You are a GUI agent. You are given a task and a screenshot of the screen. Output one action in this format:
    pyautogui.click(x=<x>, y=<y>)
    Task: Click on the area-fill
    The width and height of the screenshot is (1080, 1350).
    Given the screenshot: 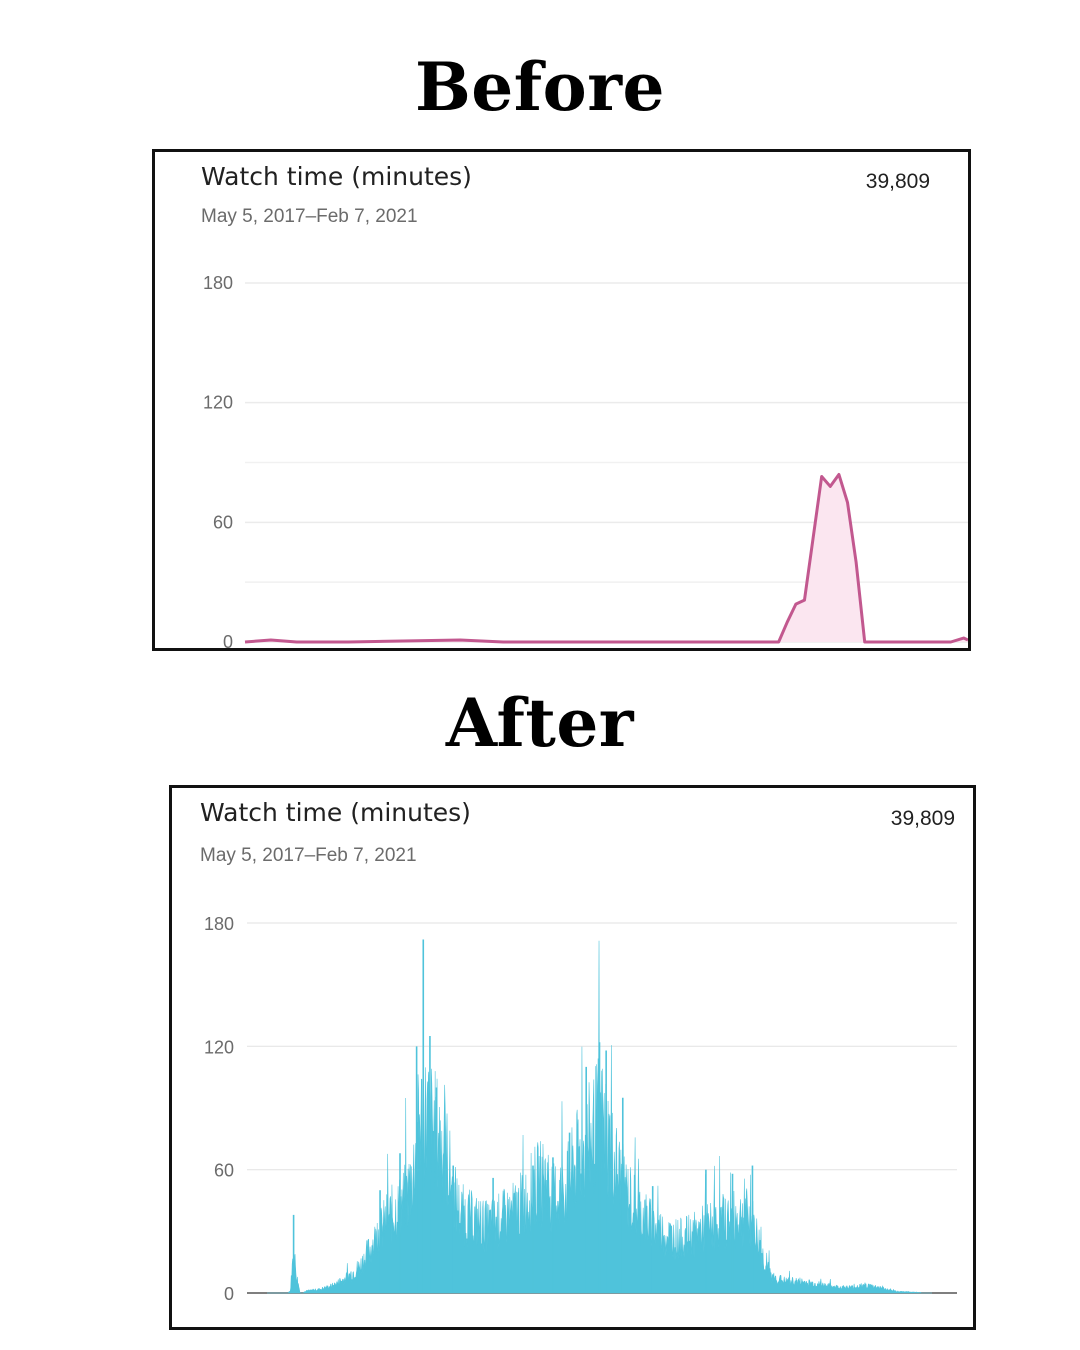 What is the action you would take?
    pyautogui.click(x=606, y=558)
    